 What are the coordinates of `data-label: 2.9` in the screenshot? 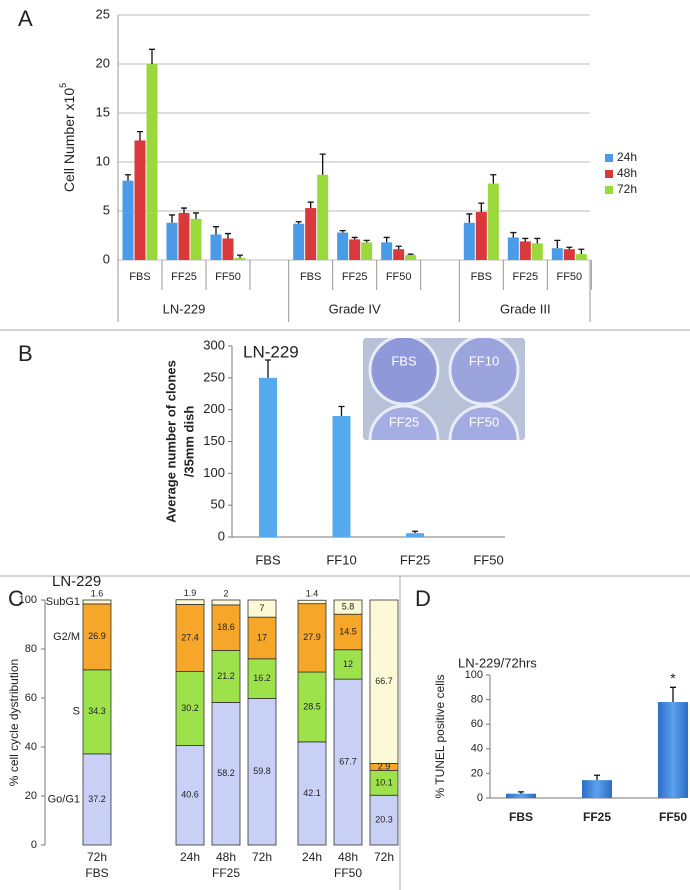 It's located at (384, 766).